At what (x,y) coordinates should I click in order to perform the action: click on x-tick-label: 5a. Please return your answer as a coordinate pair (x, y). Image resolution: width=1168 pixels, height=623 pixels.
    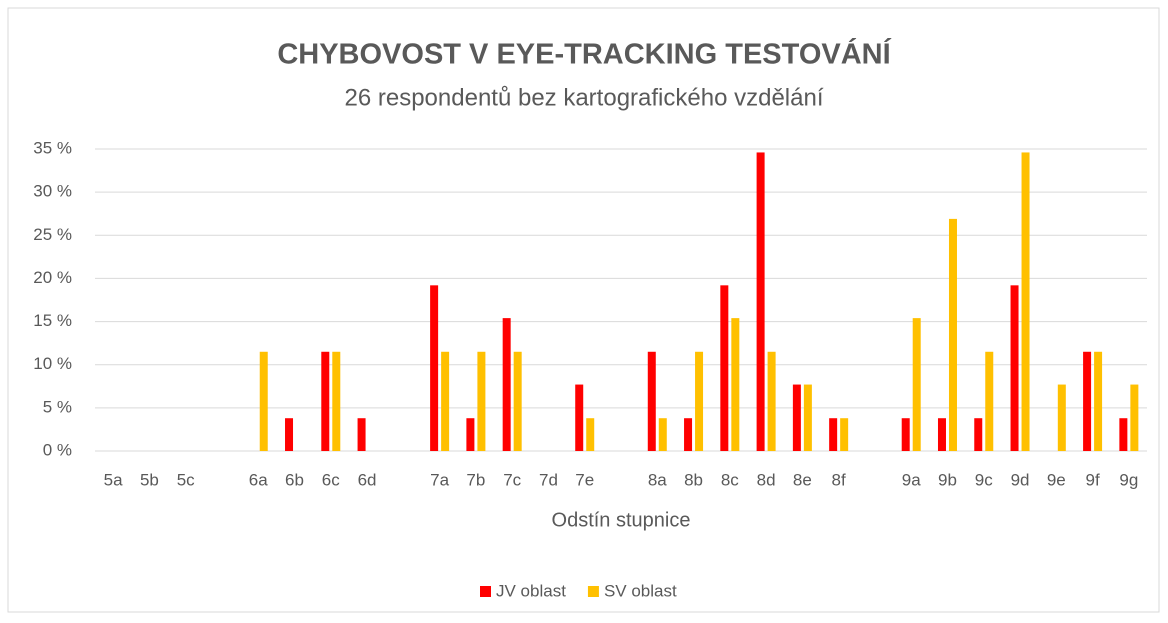
    Looking at the image, I should click on (113, 479).